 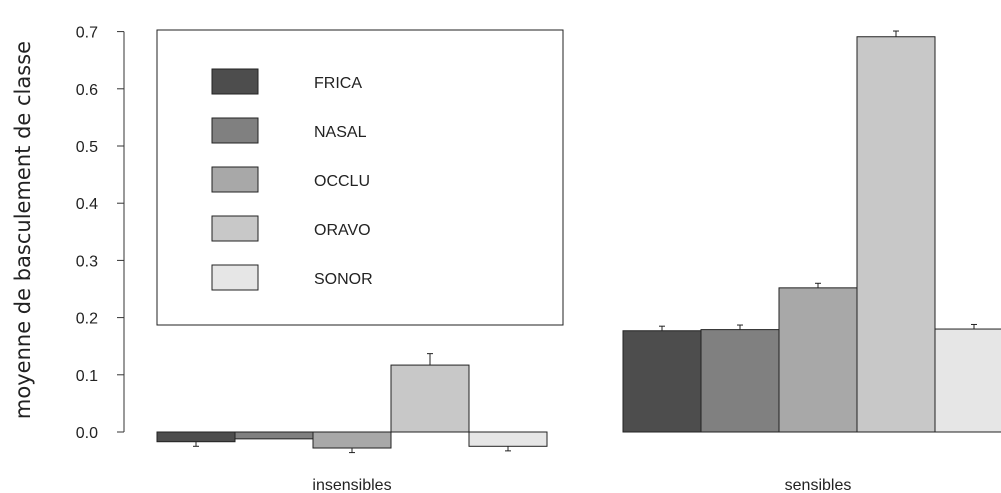 I want to click on bar-nasal-insensibles, so click(x=274, y=435).